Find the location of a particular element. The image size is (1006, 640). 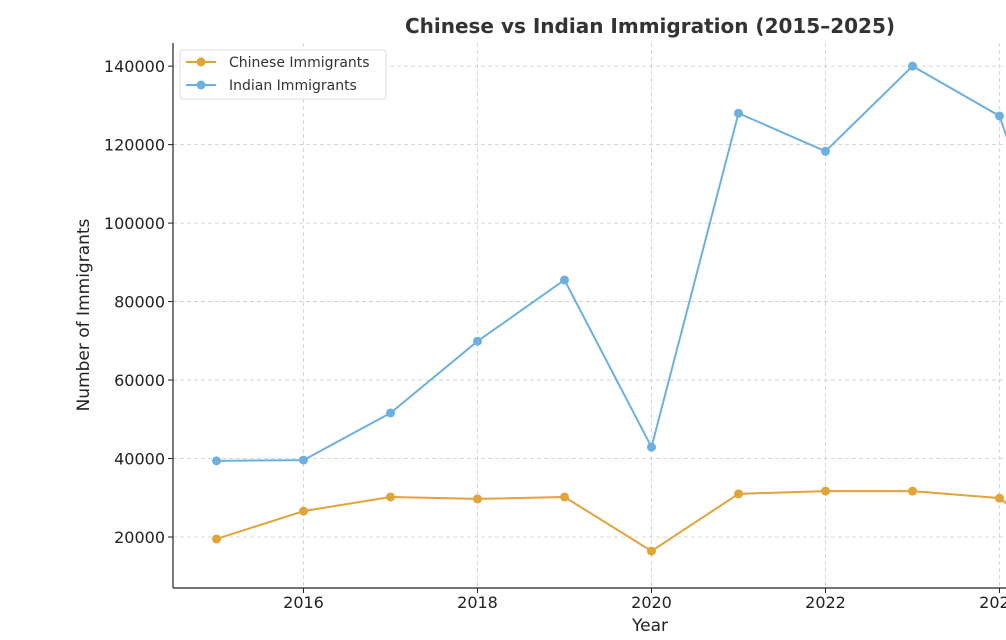

y-axis-label: Number of Immigrants is located at coordinates (84, 314).